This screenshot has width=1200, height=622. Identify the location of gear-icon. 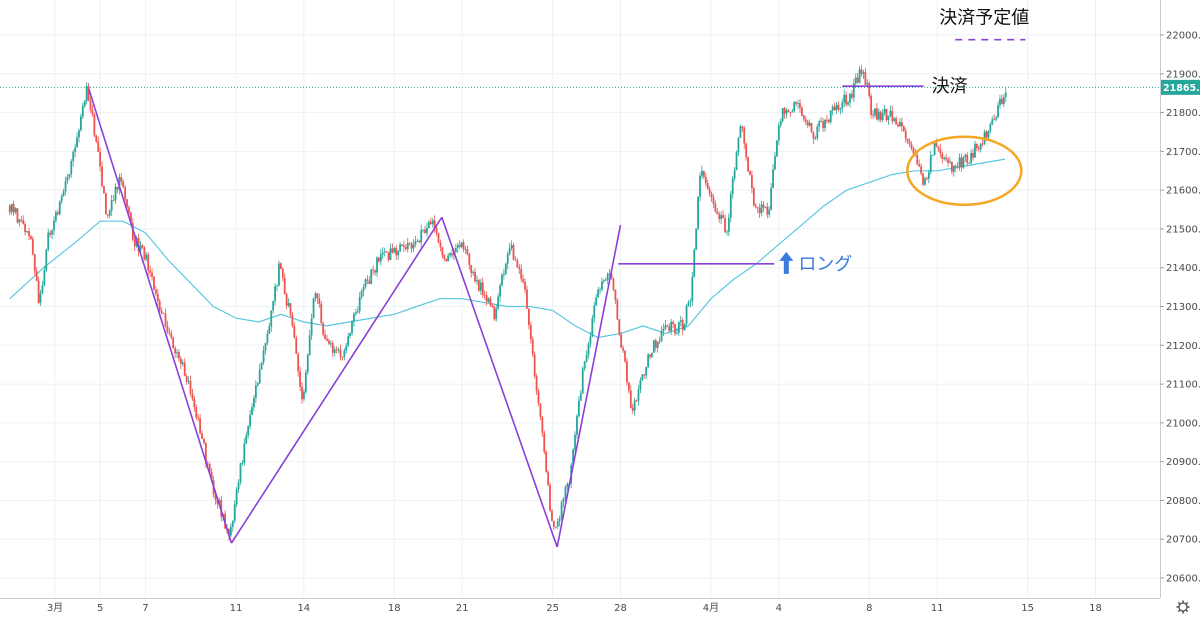
(1183, 607).